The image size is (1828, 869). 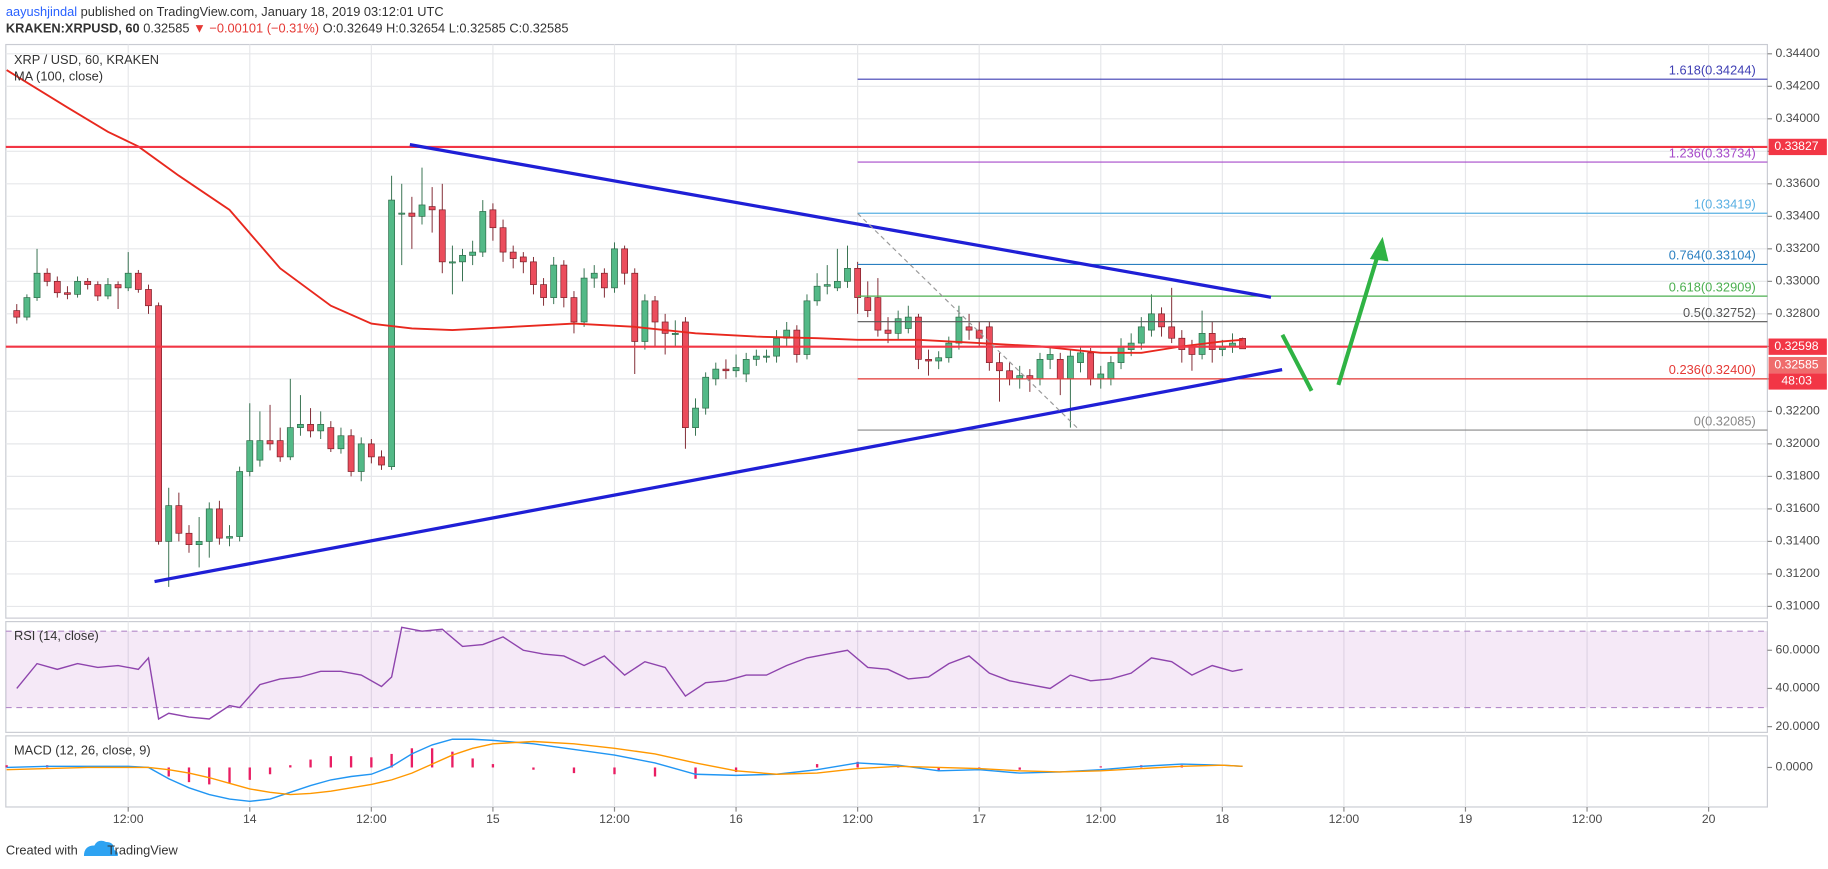 What do you see at coordinates (1796, 146) in the screenshot?
I see `price-tag-label: 0.33827` at bounding box center [1796, 146].